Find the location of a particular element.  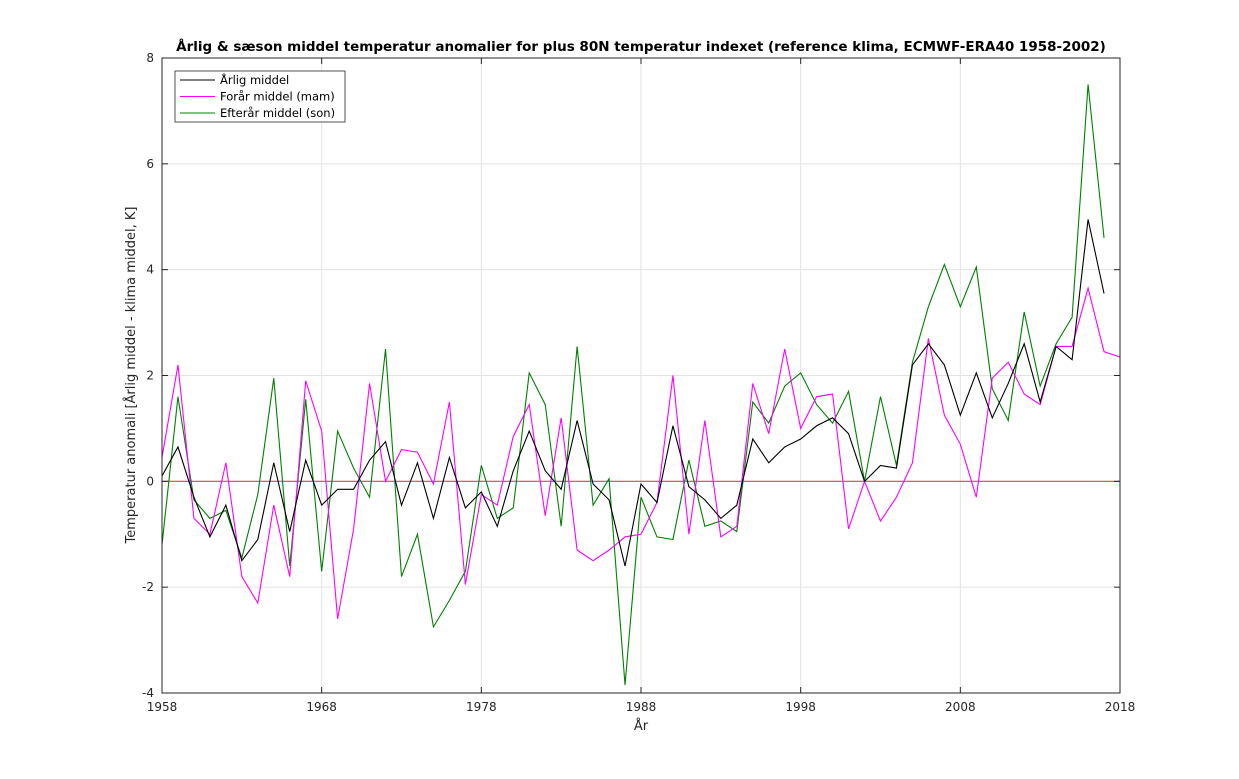

y-tick-label: -4 is located at coordinates (148, 693).